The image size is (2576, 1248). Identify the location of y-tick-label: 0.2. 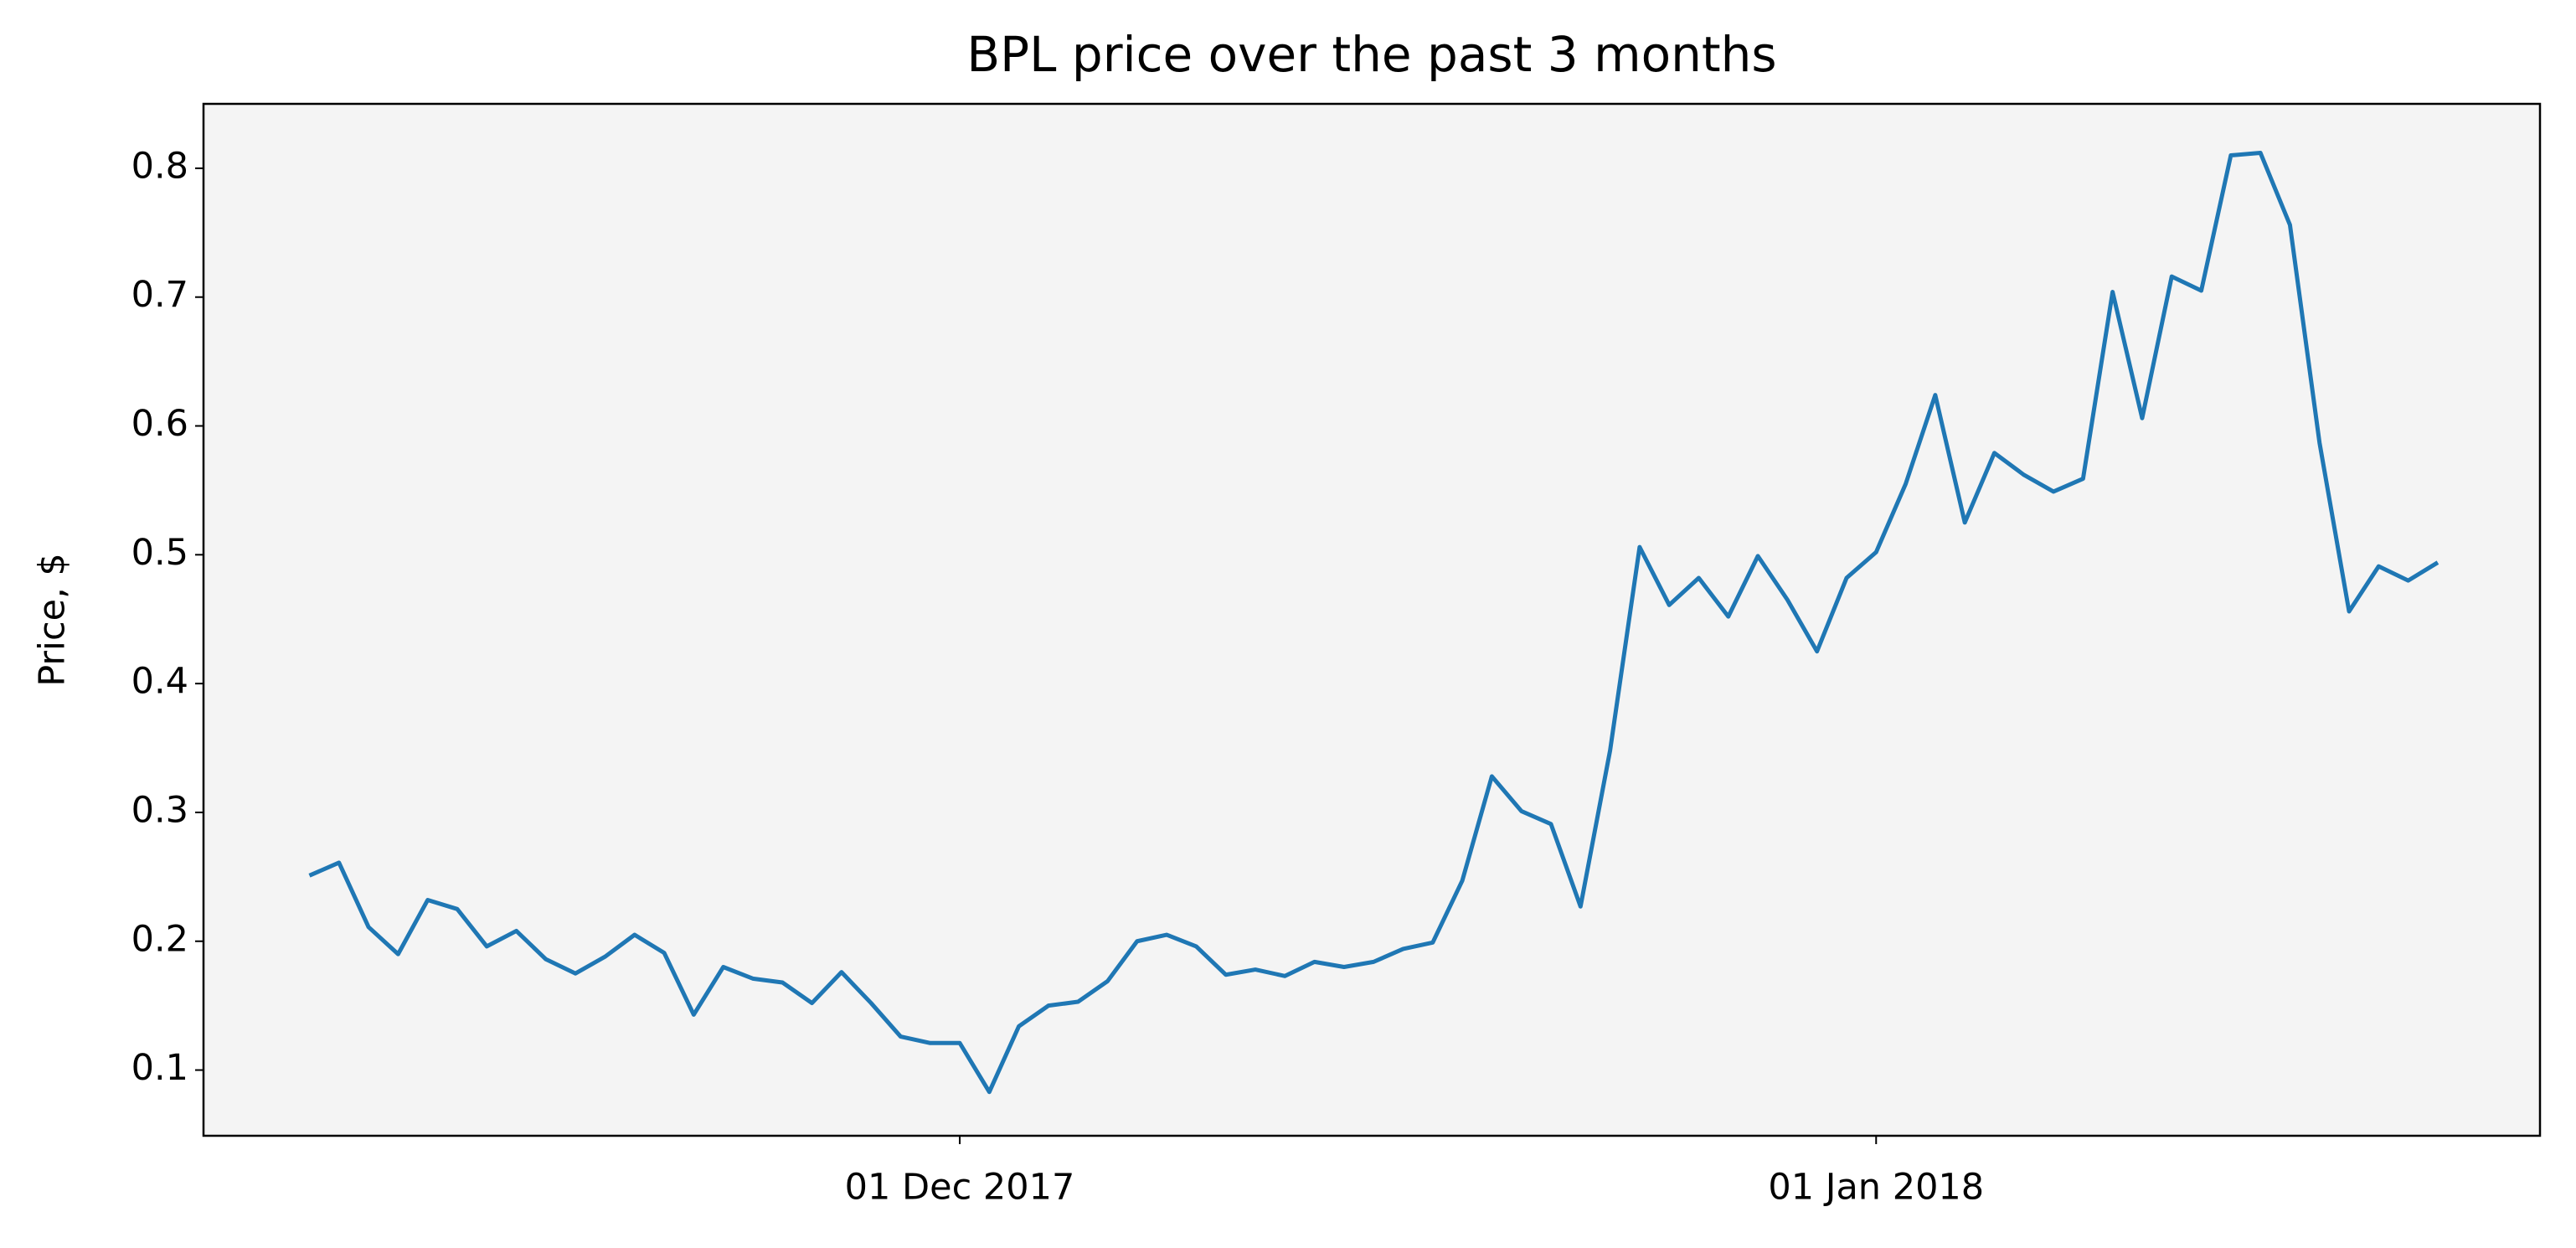
(159, 939).